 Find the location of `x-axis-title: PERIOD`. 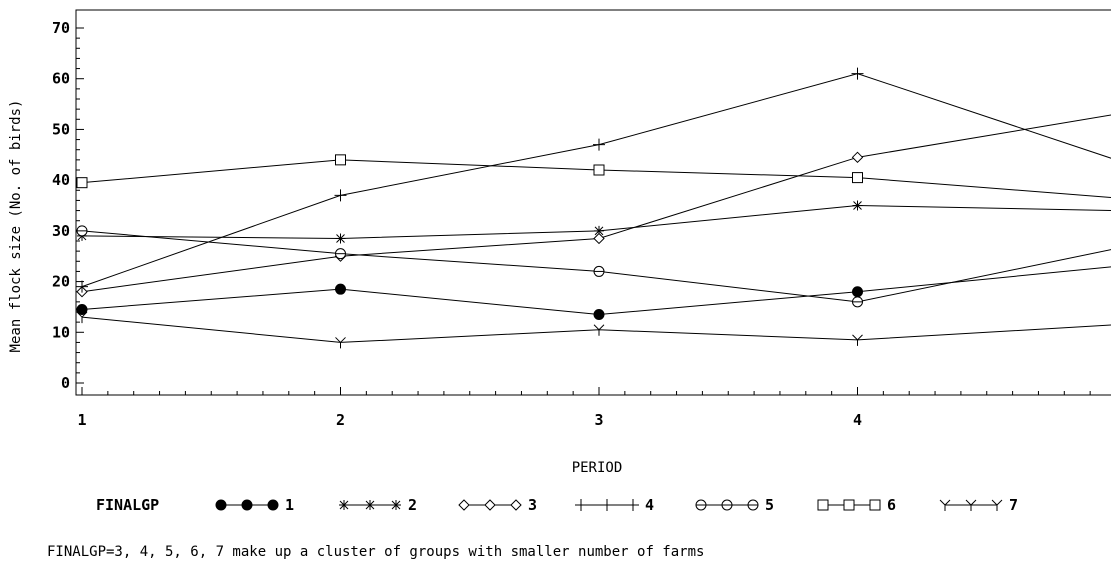

x-axis-title: PERIOD is located at coordinates (597, 468).